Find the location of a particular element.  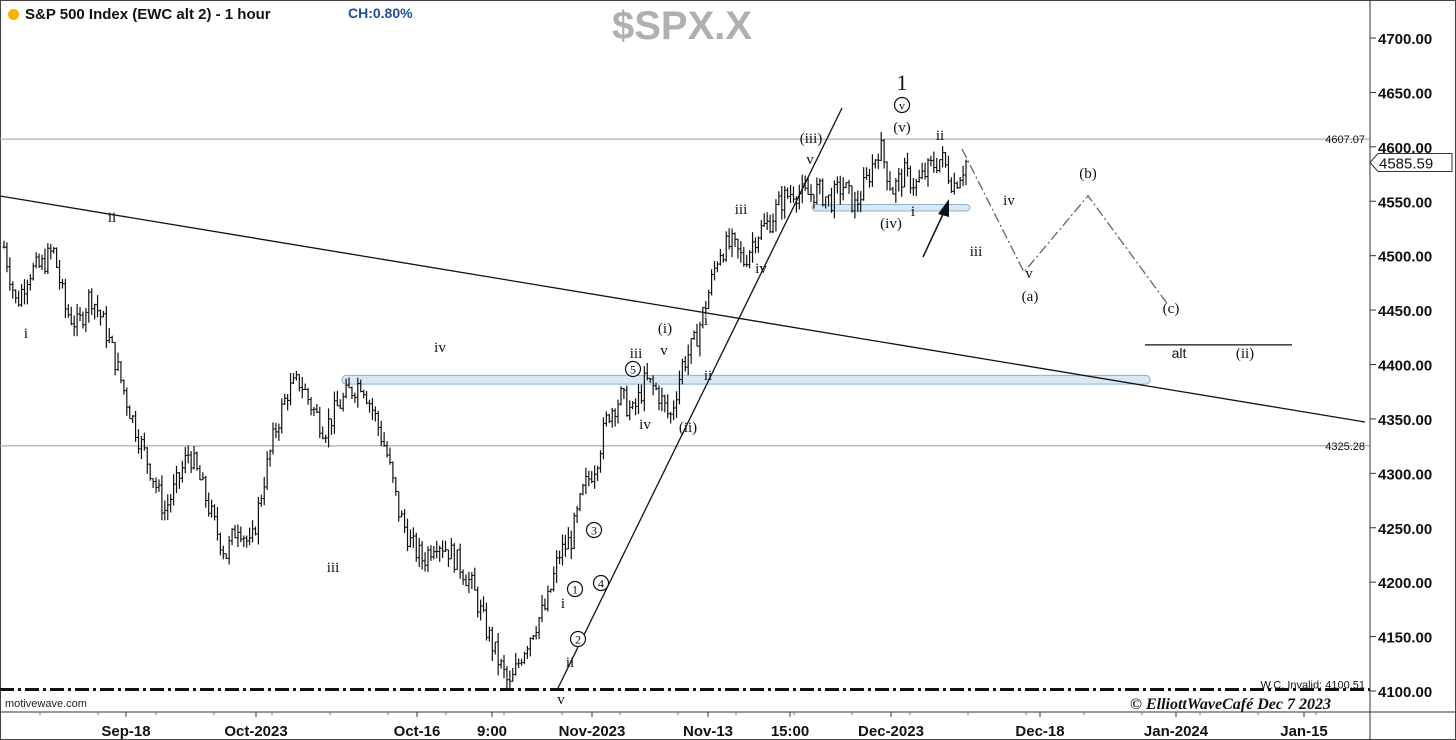

symbol-status-dot-icon is located at coordinates (13, 14).